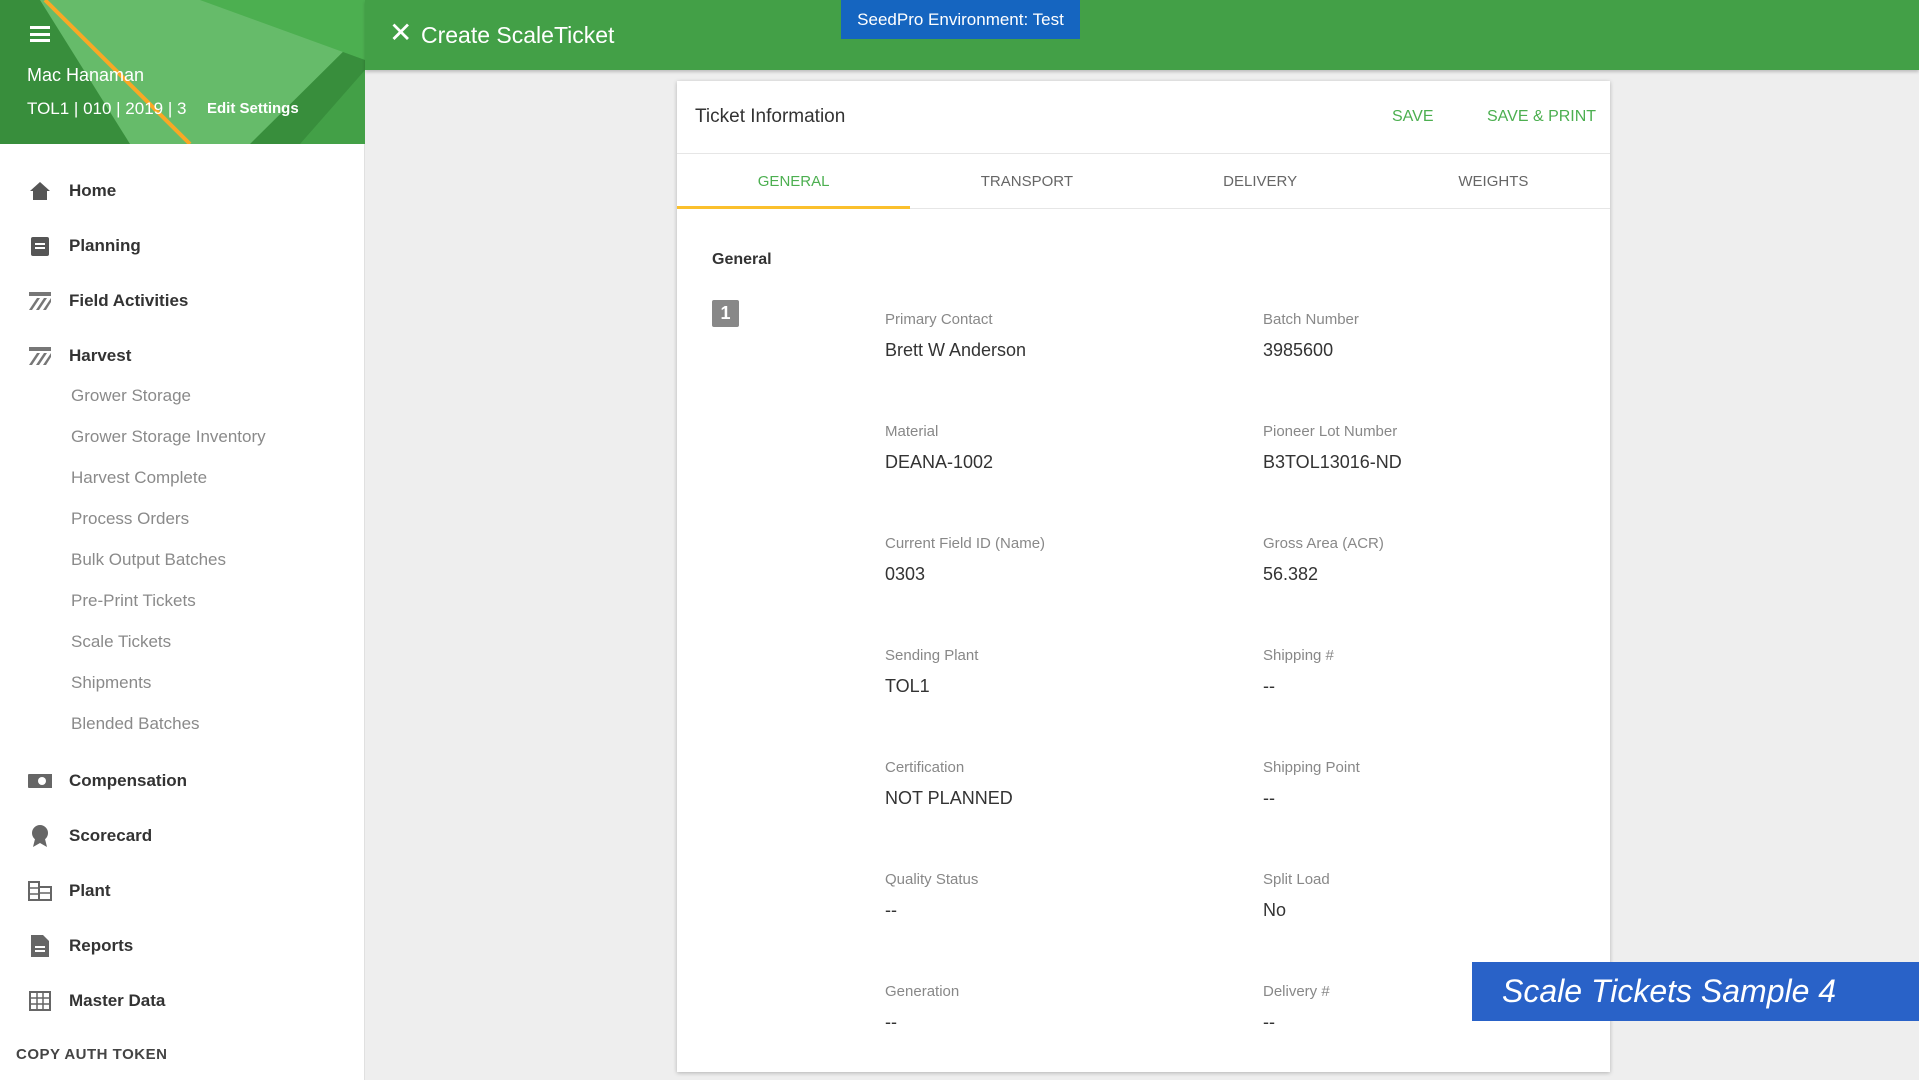 The height and width of the screenshot is (1080, 1919). What do you see at coordinates (1669, 991) in the screenshot?
I see `caption-text: Scale Tickets Sample 4` at bounding box center [1669, 991].